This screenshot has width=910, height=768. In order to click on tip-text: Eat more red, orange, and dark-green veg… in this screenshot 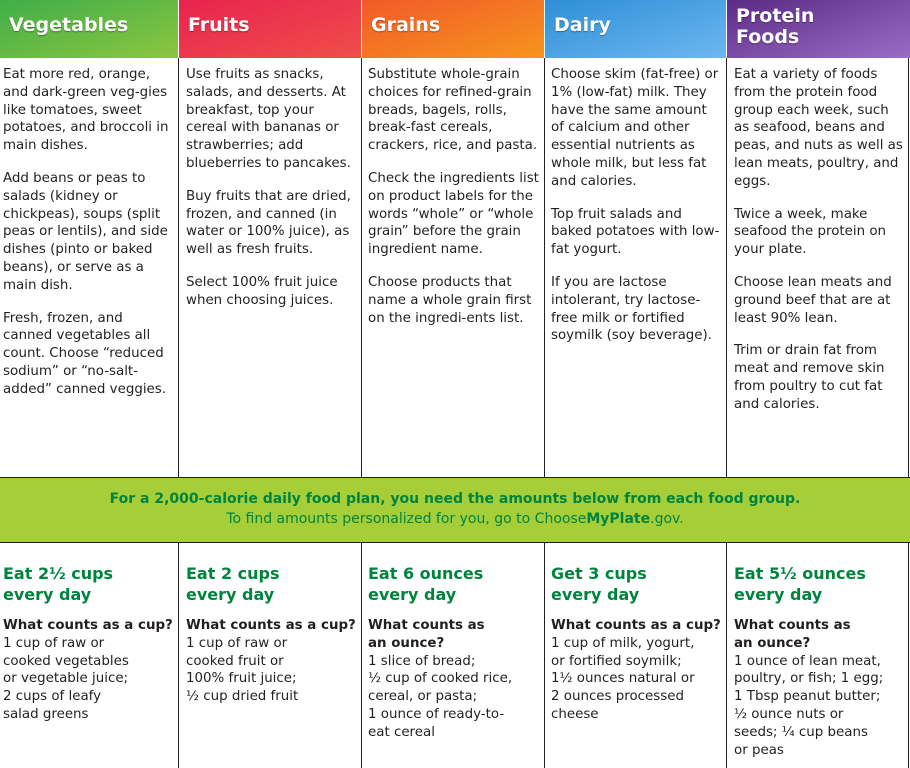, I will do `click(86, 110)`.